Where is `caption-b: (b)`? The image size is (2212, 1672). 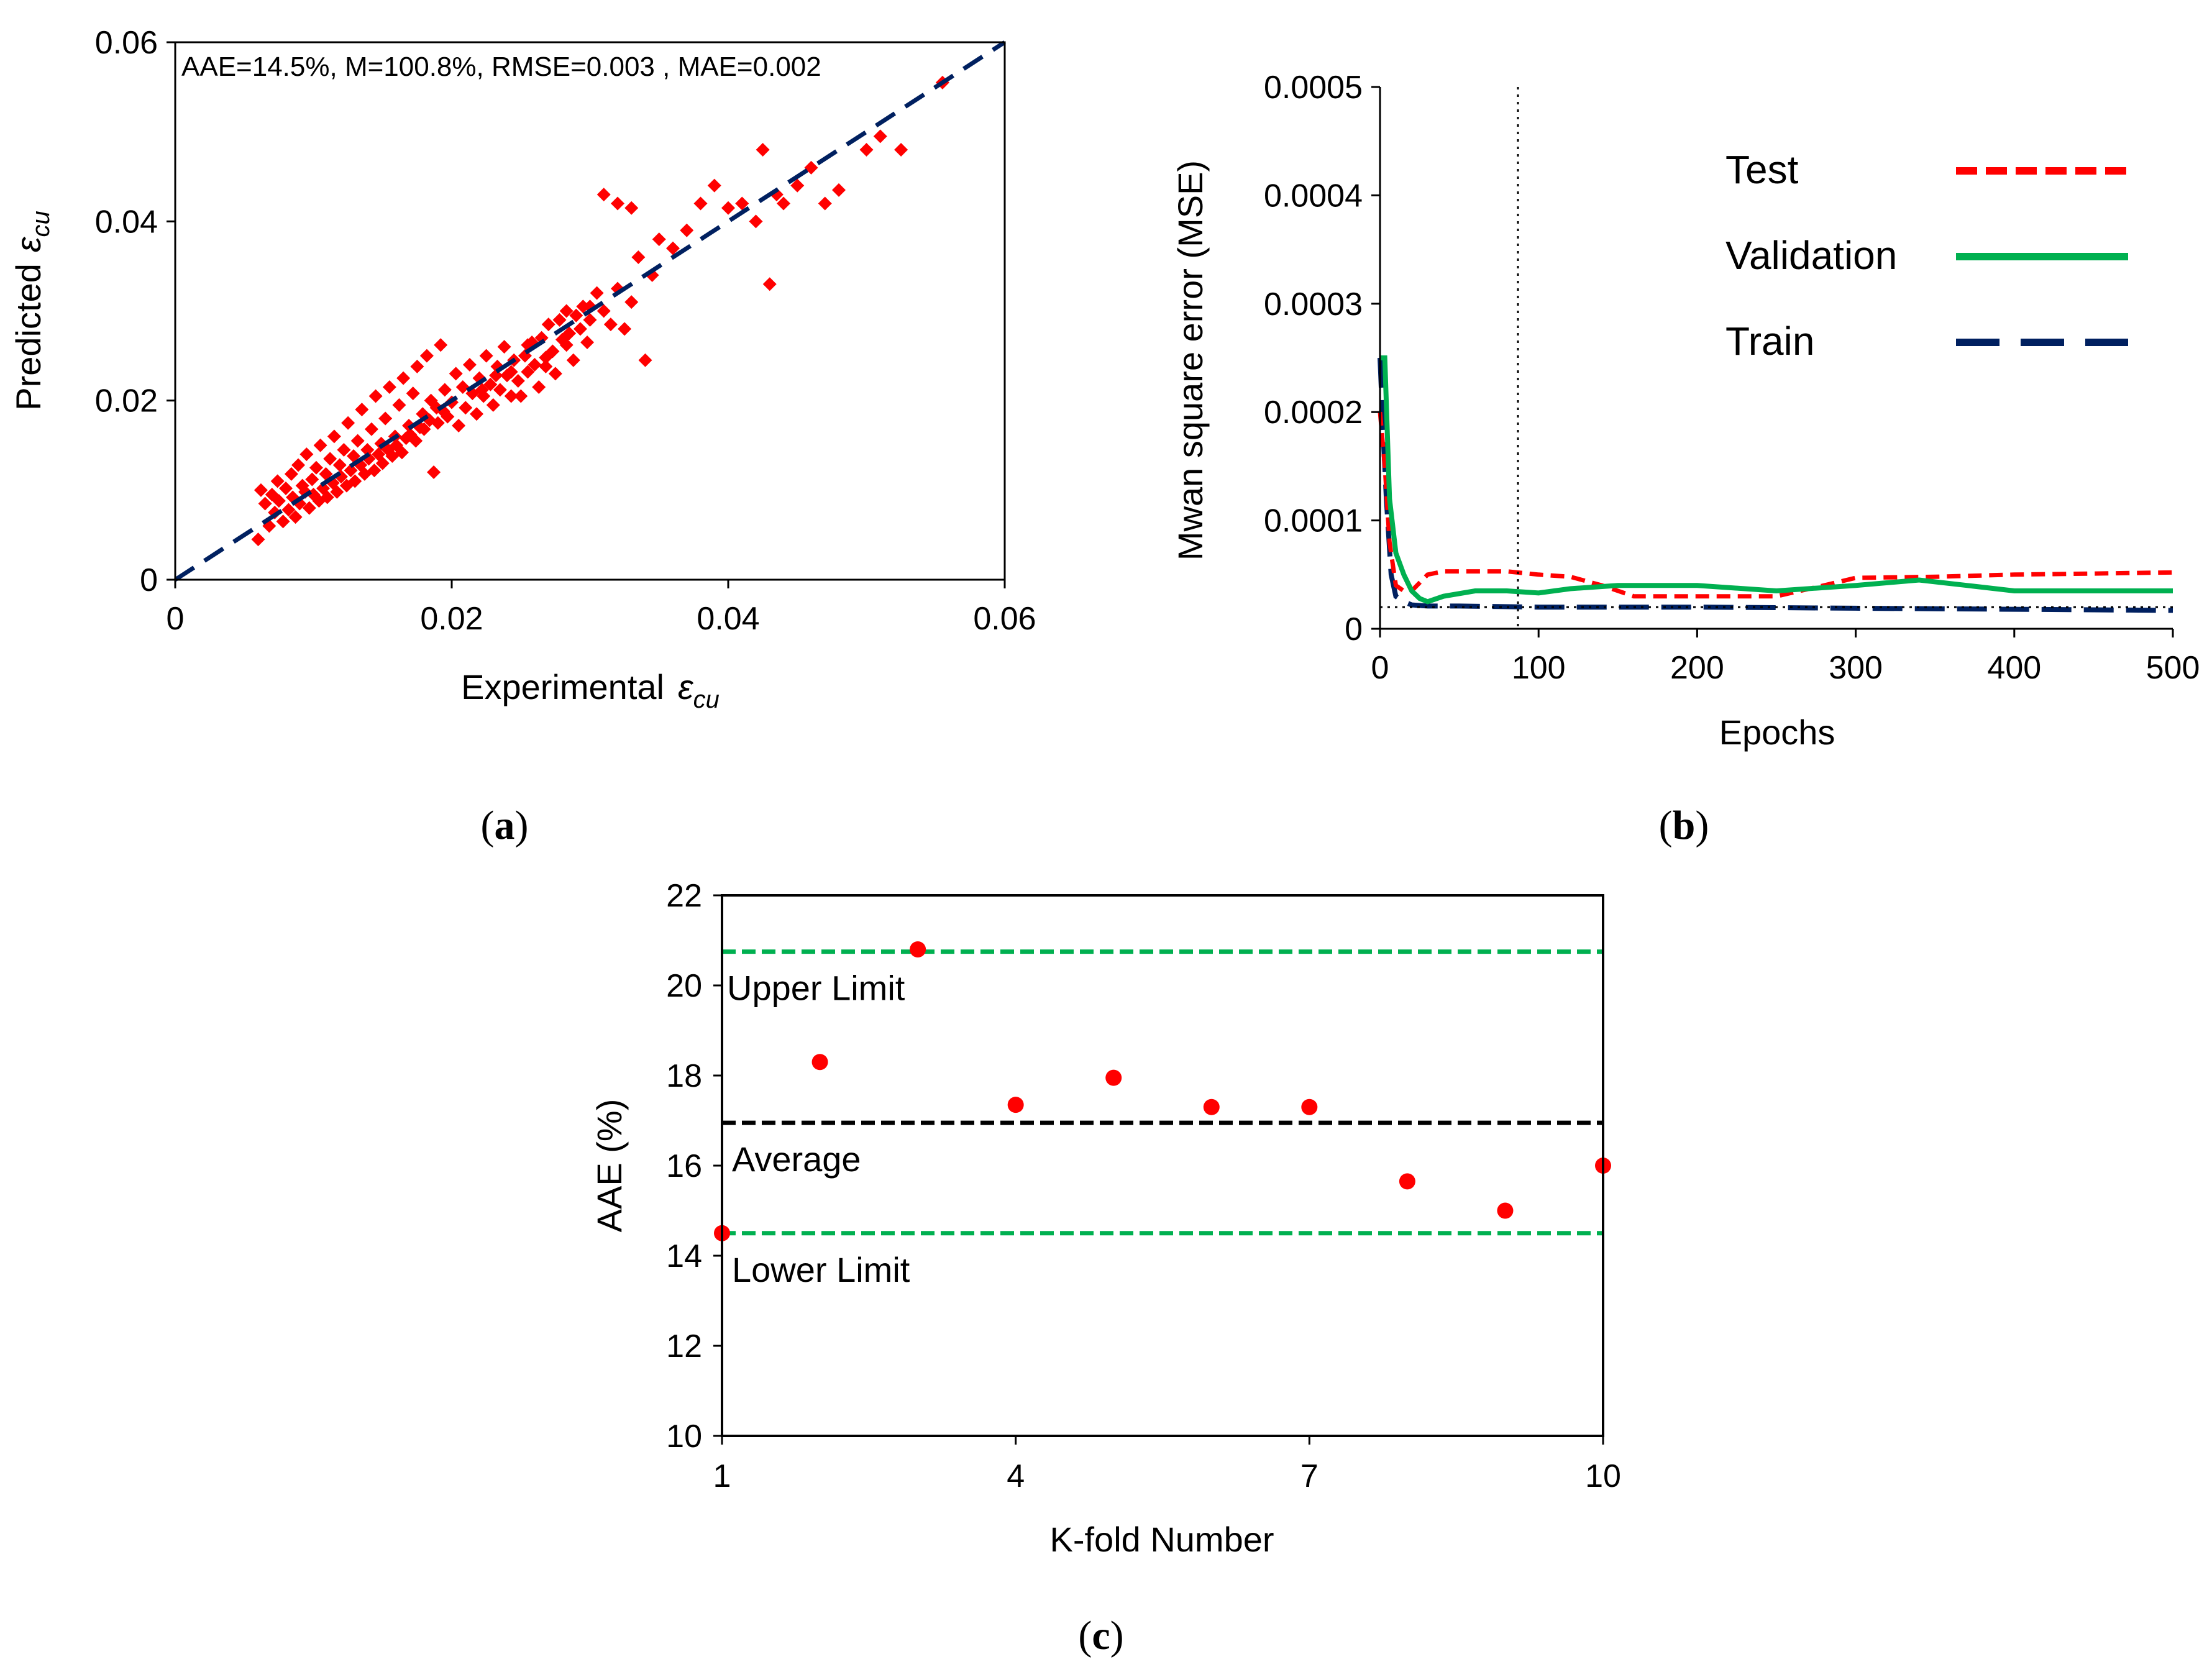 caption-b: (b) is located at coordinates (1684, 825).